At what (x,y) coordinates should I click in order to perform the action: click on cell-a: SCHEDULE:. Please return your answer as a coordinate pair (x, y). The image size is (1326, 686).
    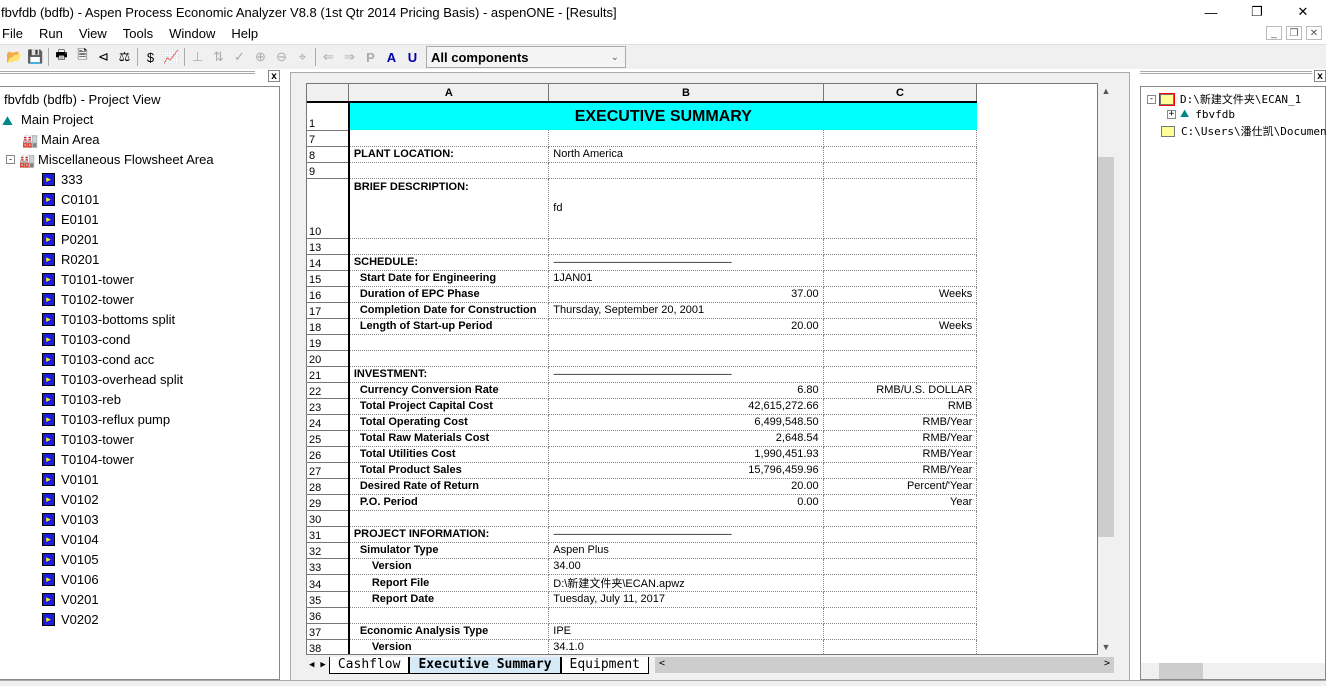
    Looking at the image, I should click on (449, 262).